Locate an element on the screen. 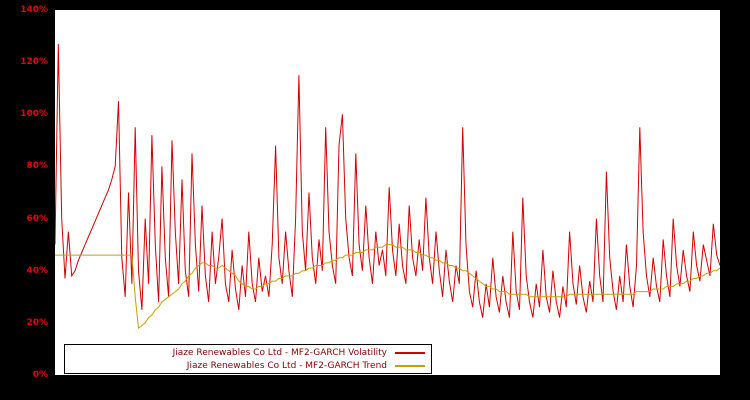  y-axis-tick-label: 20% is located at coordinates (37, 322).